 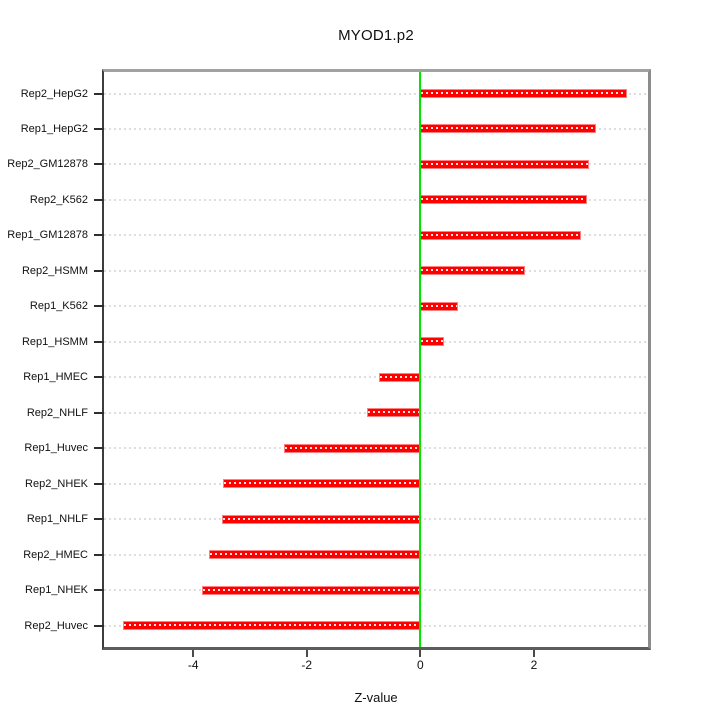 What do you see at coordinates (54, 128) in the screenshot?
I see `y-axis-label: Rep1_HepG2` at bounding box center [54, 128].